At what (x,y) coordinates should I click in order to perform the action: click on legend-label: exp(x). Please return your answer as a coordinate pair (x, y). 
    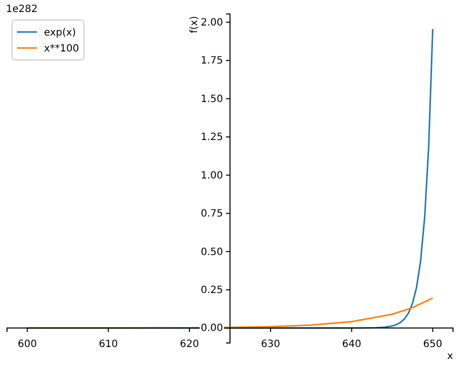
    Looking at the image, I should click on (60, 33).